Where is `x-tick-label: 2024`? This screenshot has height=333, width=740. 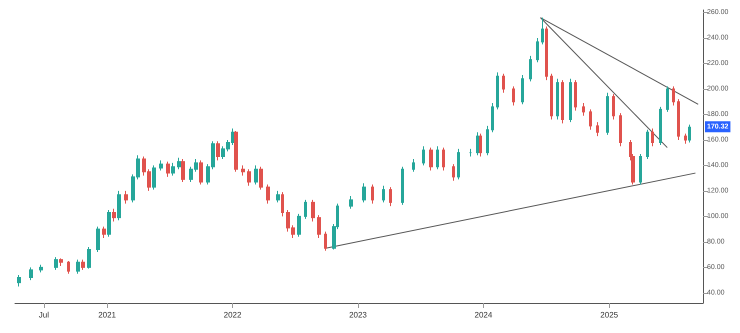
x-tick-label: 2024 is located at coordinates (483, 315).